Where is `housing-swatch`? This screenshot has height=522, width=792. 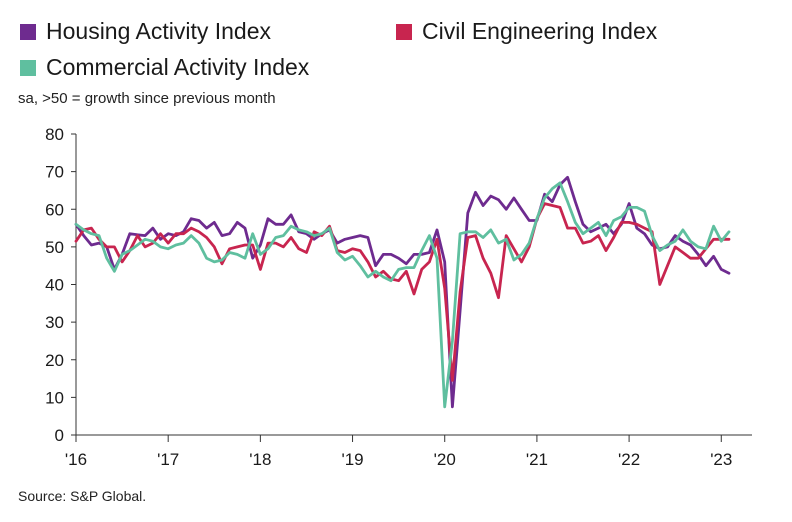 housing-swatch is located at coordinates (28, 31).